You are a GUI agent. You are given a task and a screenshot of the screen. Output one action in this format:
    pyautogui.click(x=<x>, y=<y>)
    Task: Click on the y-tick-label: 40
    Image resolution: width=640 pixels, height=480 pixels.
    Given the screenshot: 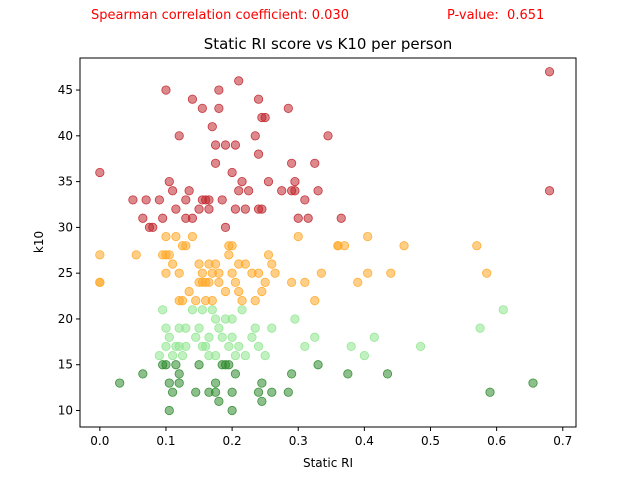 What is the action you would take?
    pyautogui.click(x=65, y=136)
    